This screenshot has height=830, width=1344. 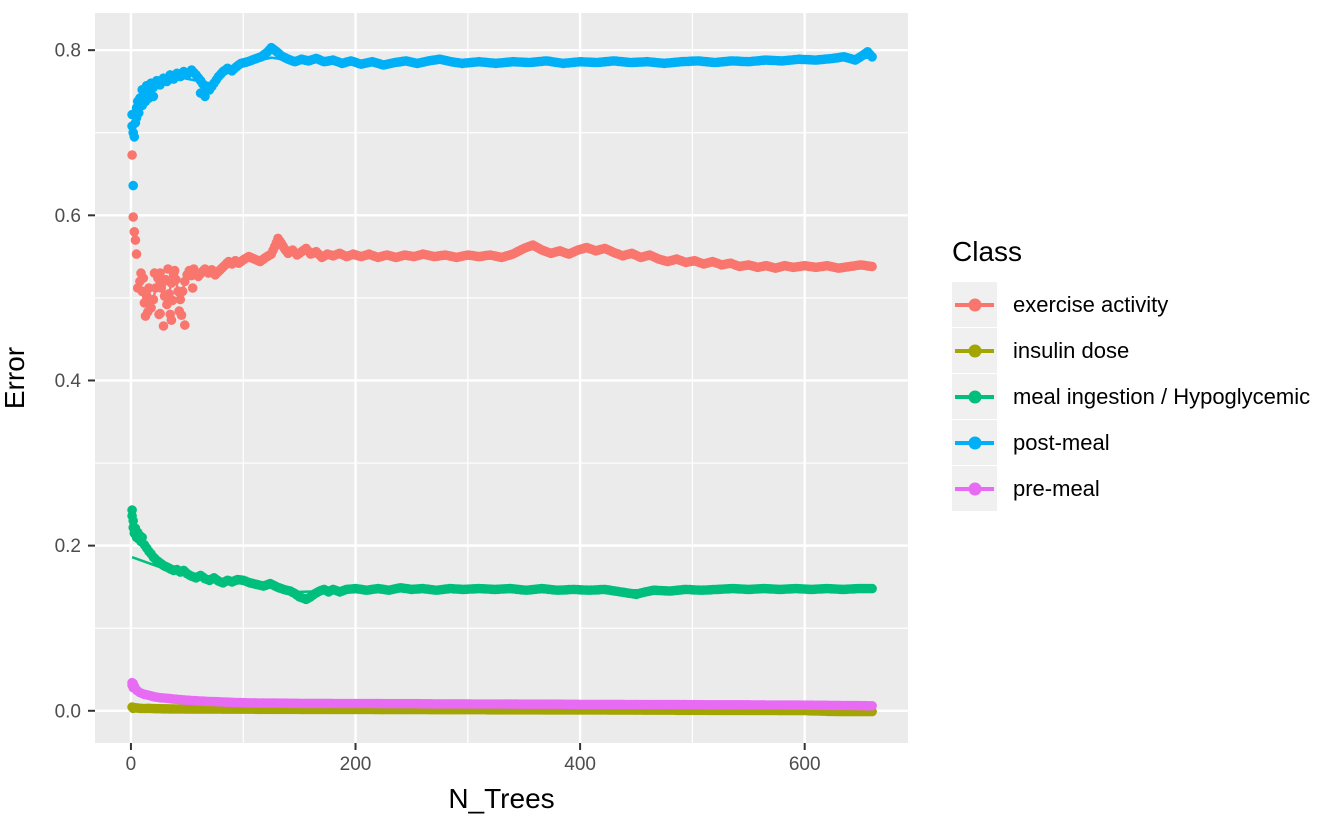 I want to click on y-axis-title: Error, so click(x=15, y=378).